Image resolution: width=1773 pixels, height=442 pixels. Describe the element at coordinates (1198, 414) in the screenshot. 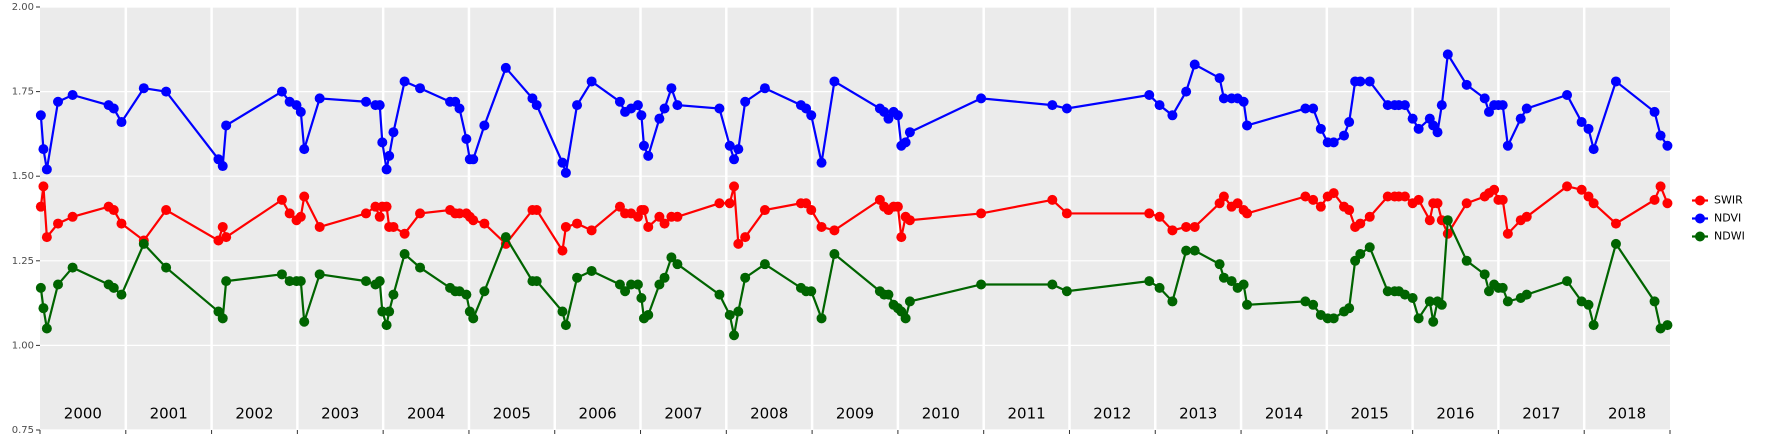

I see `year-label: 2013` at that location.